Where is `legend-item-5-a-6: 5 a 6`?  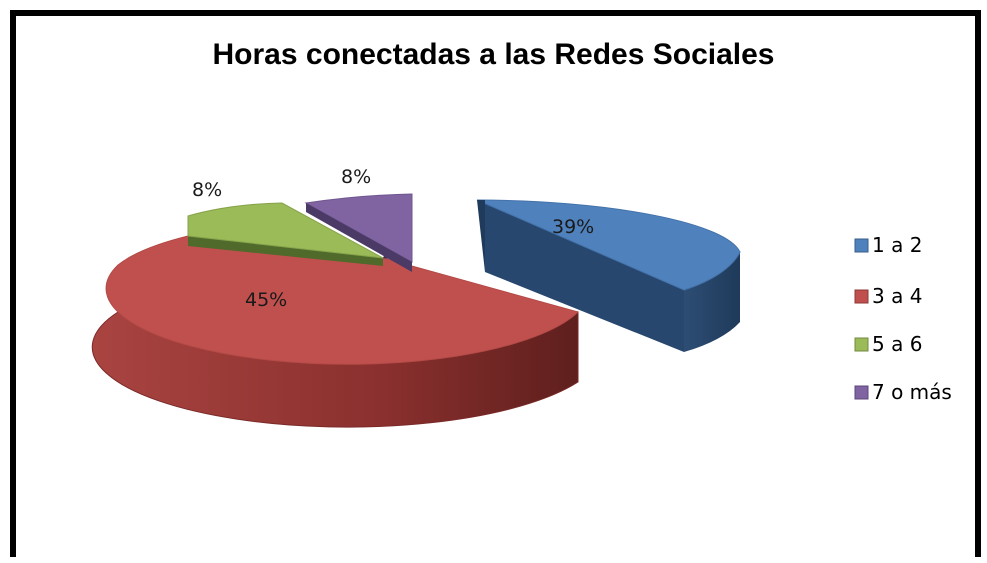 legend-item-5-a-6: 5 a 6 is located at coordinates (888, 344).